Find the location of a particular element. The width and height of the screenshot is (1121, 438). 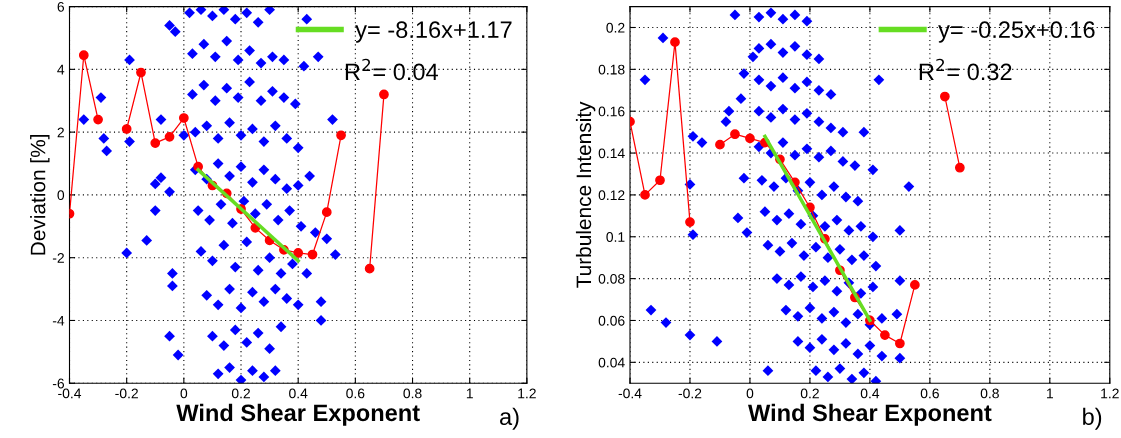

y-tick-label: 0 is located at coordinates (61, 195).